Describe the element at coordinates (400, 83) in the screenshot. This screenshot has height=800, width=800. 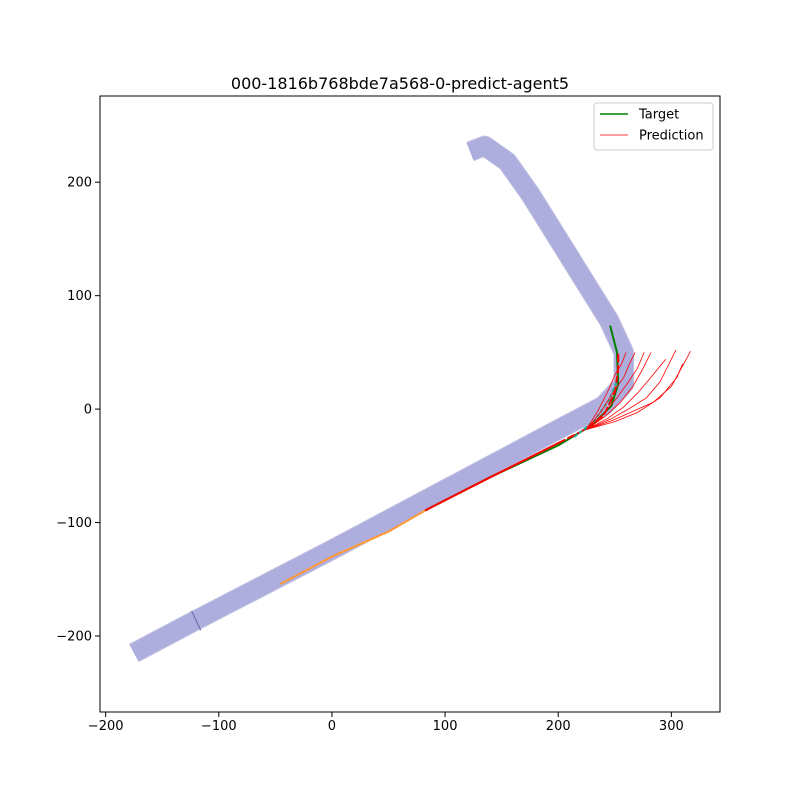
I see `chart-title: 000-1816b768bde7a568-0-predict-agent5` at that location.